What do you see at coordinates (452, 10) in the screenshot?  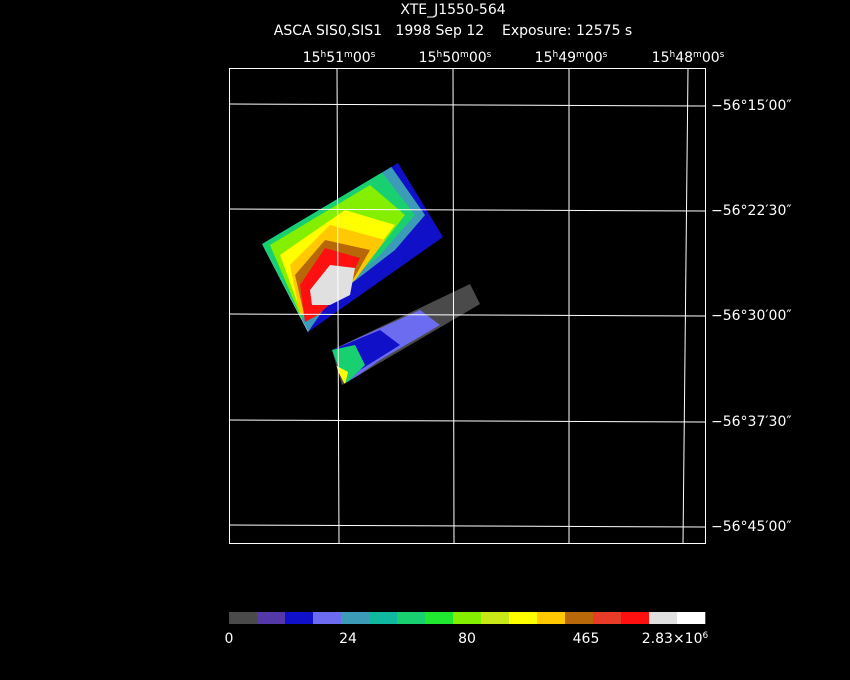 I see `title: XTE_J1550-564` at bounding box center [452, 10].